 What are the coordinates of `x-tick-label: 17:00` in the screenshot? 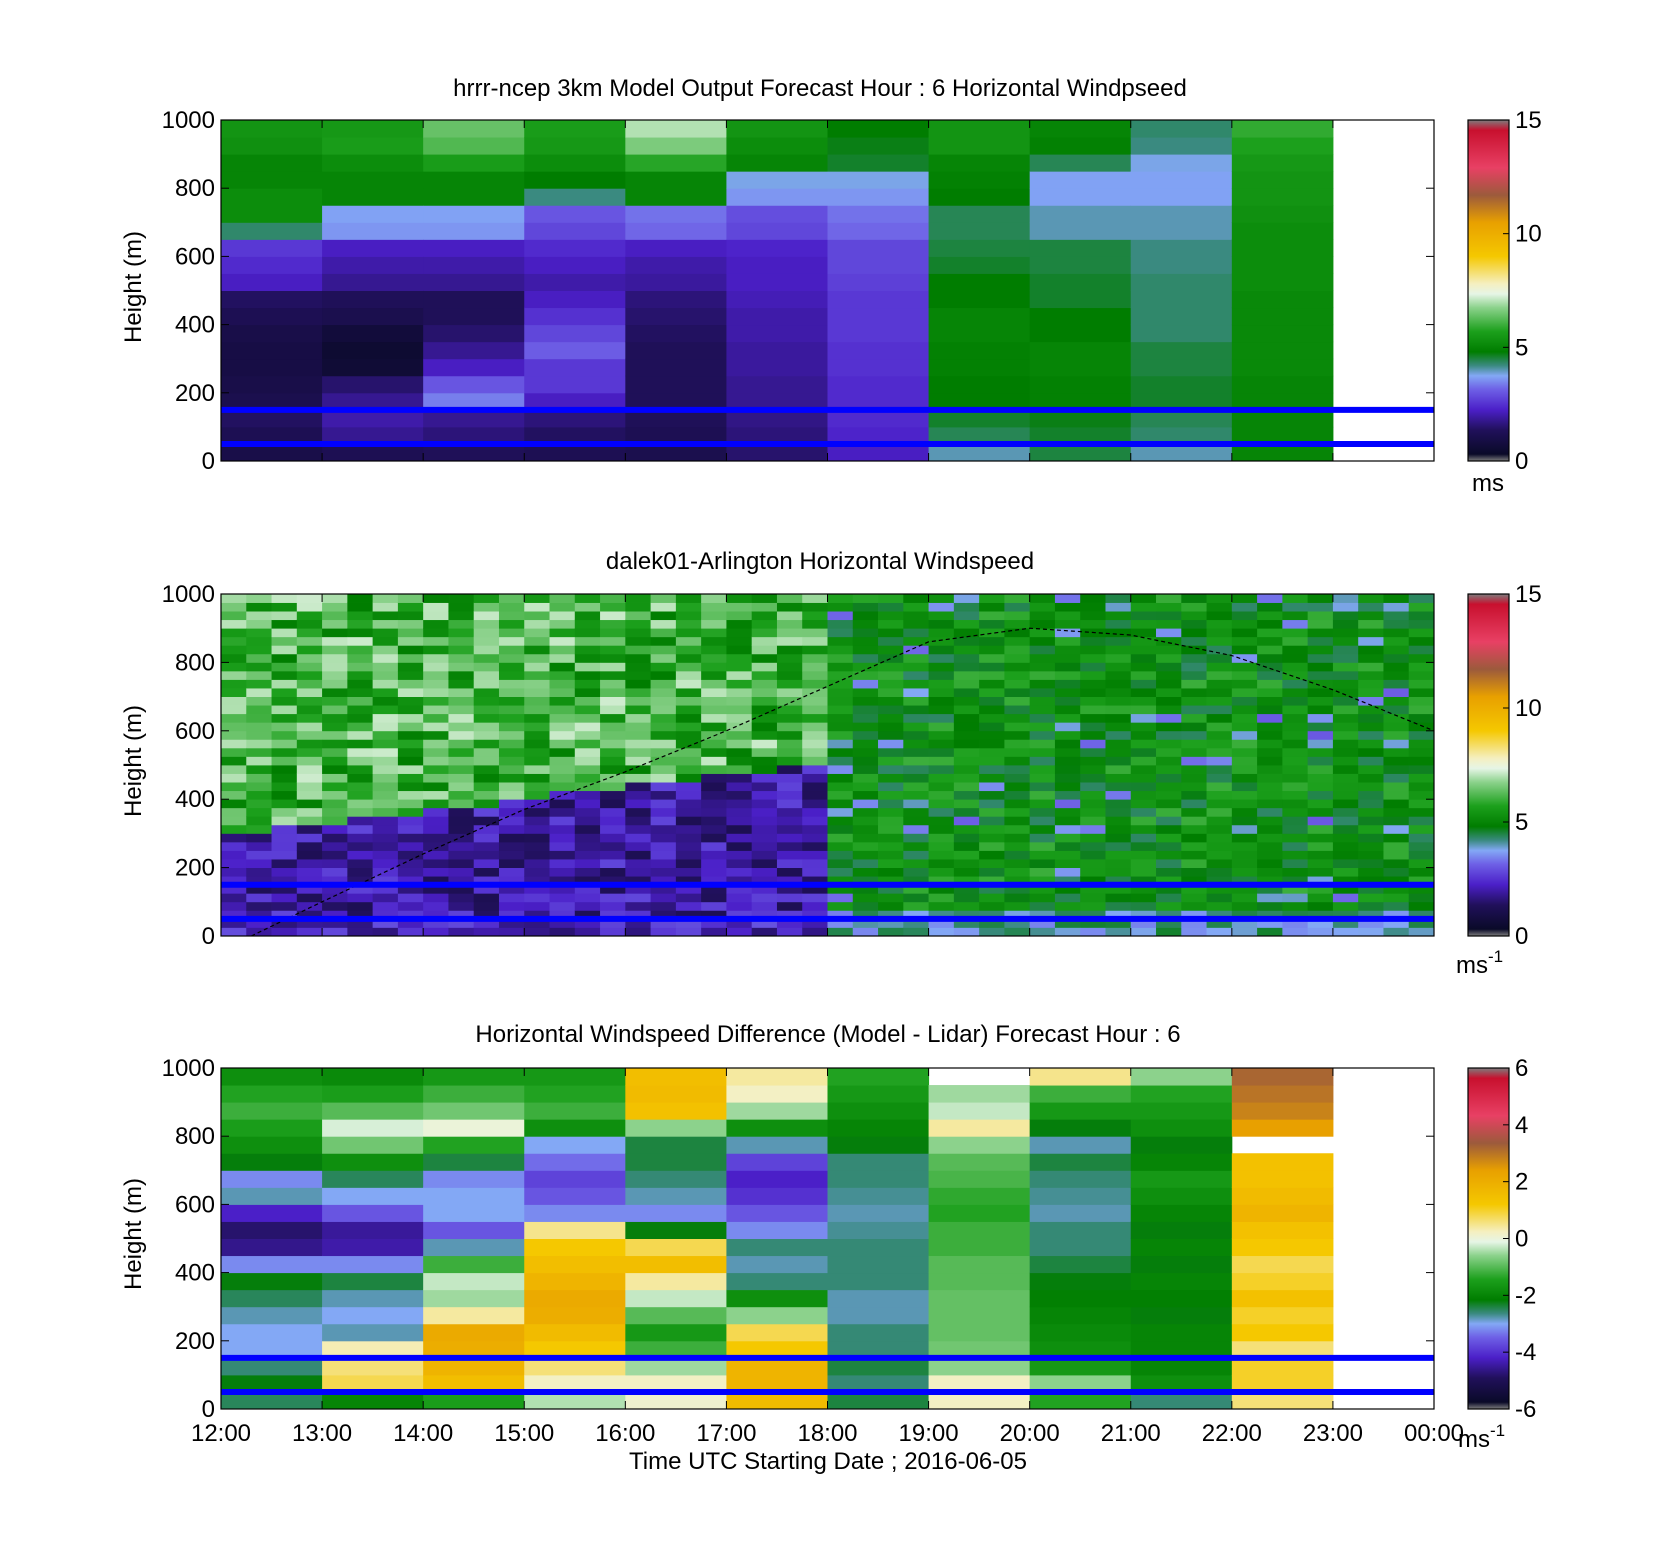 It's located at (726, 1433).